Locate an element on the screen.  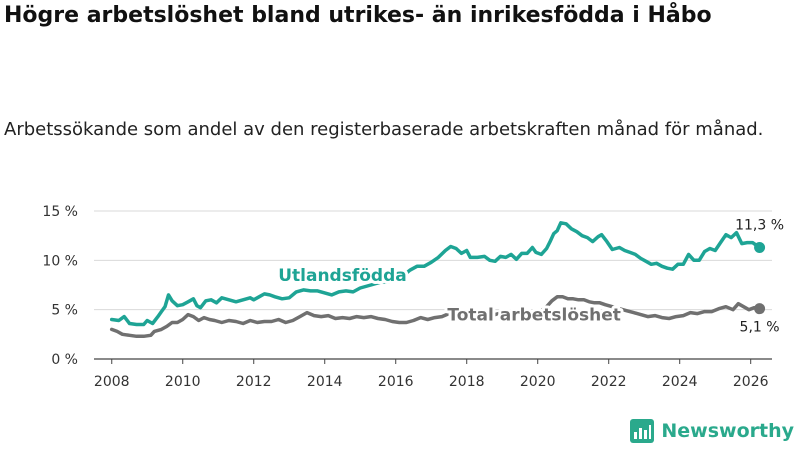
x-tick-label: 2024 is located at coordinates (680, 382).